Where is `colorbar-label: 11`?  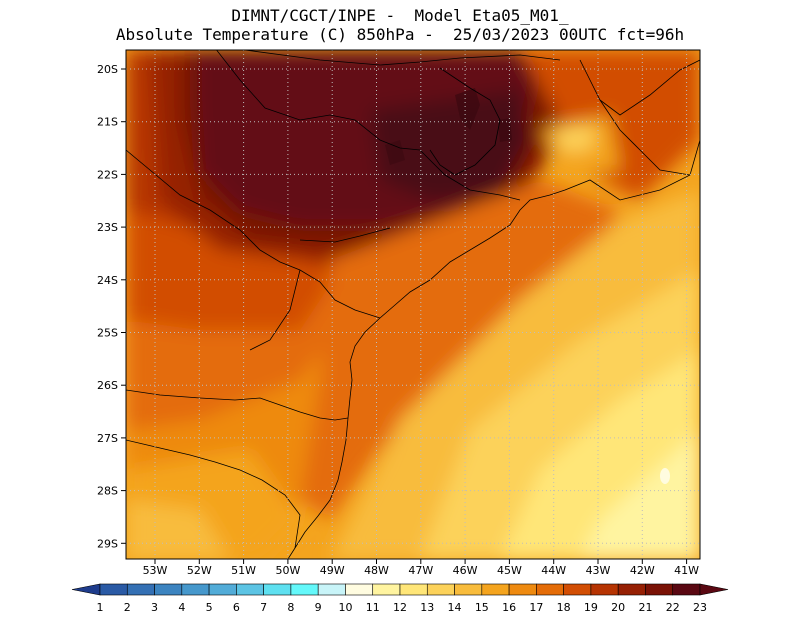
colorbar-label: 11 is located at coordinates (373, 607).